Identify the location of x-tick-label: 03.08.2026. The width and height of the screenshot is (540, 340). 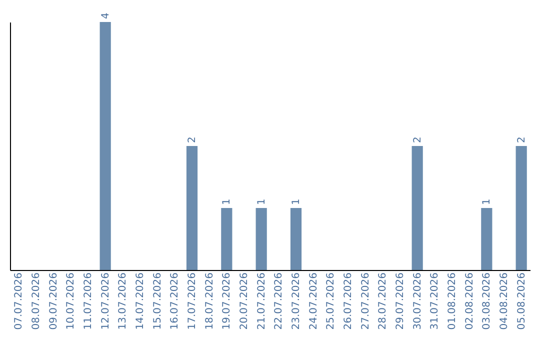
(487, 301).